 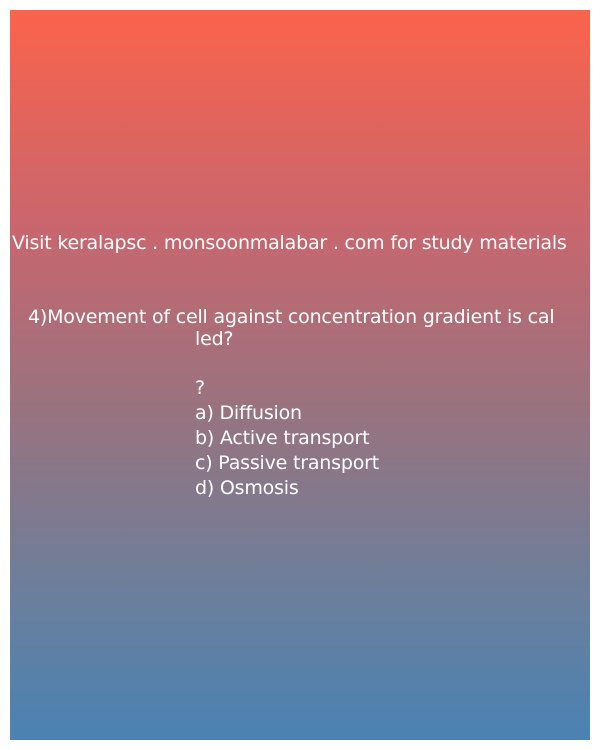 I want to click on question-line-2: led?, so click(x=214, y=339).